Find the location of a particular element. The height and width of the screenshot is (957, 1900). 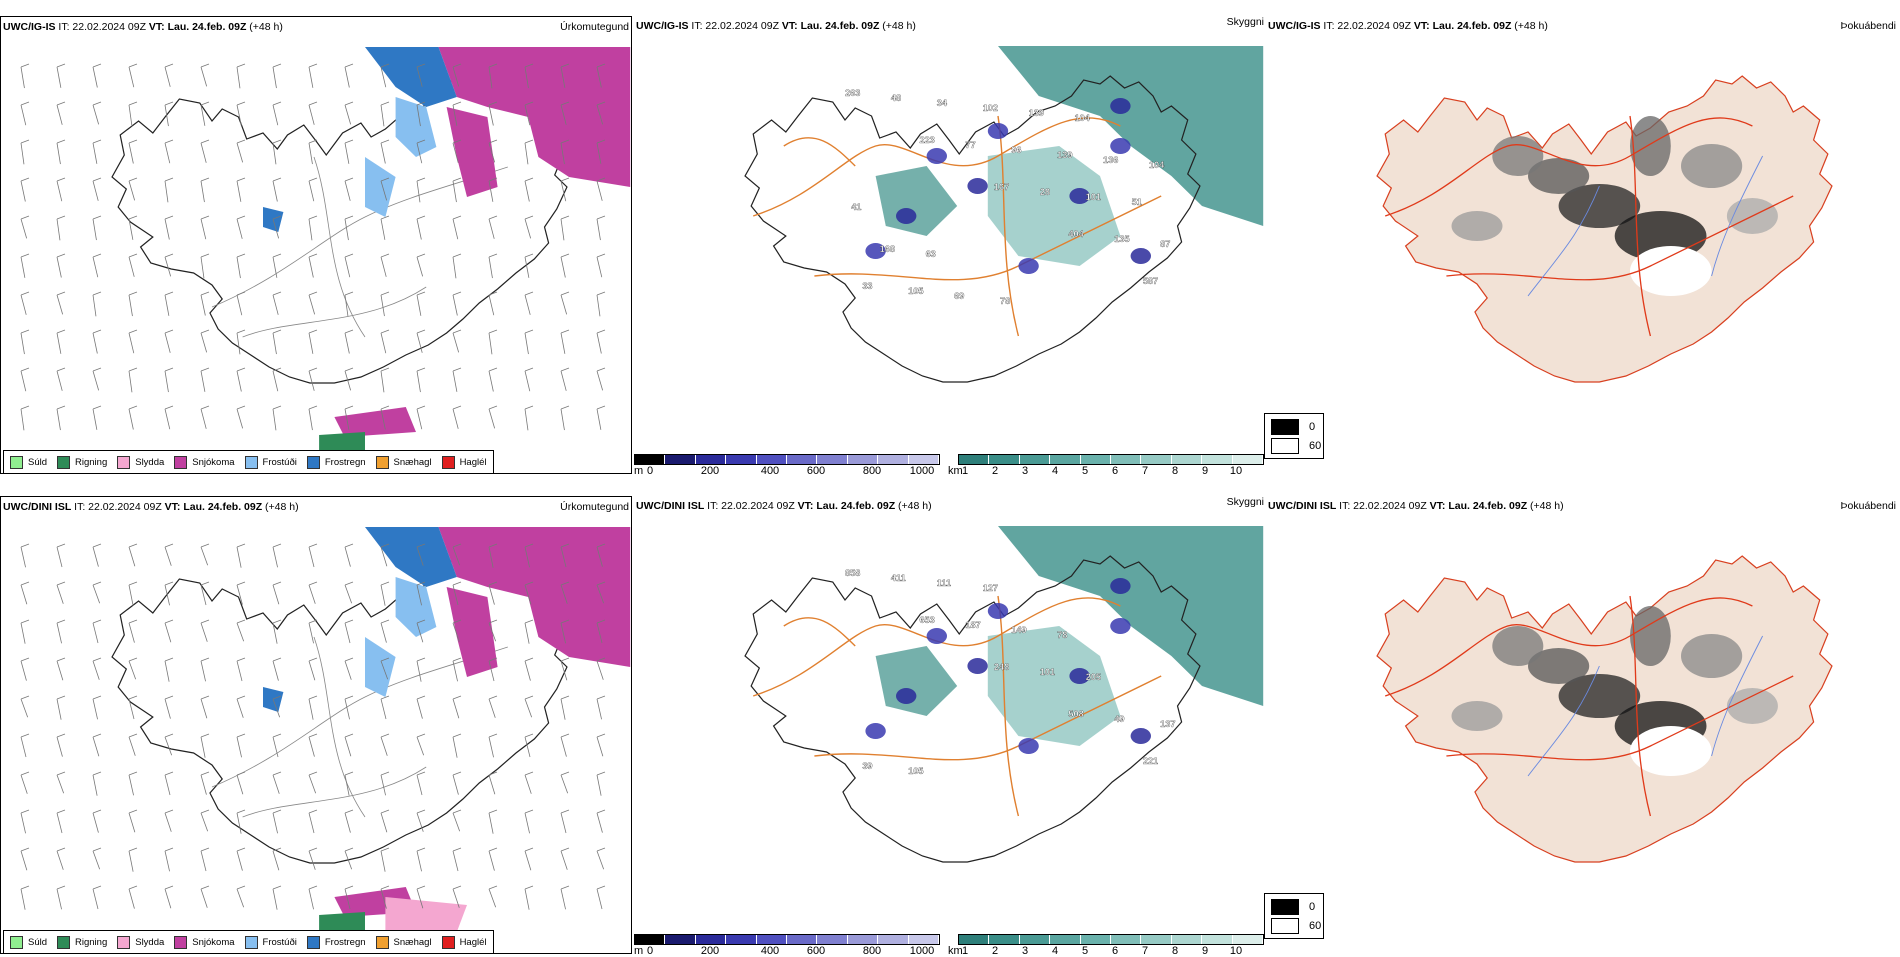

legend-item-frostudi: Frostúði is located at coordinates (270, 942).